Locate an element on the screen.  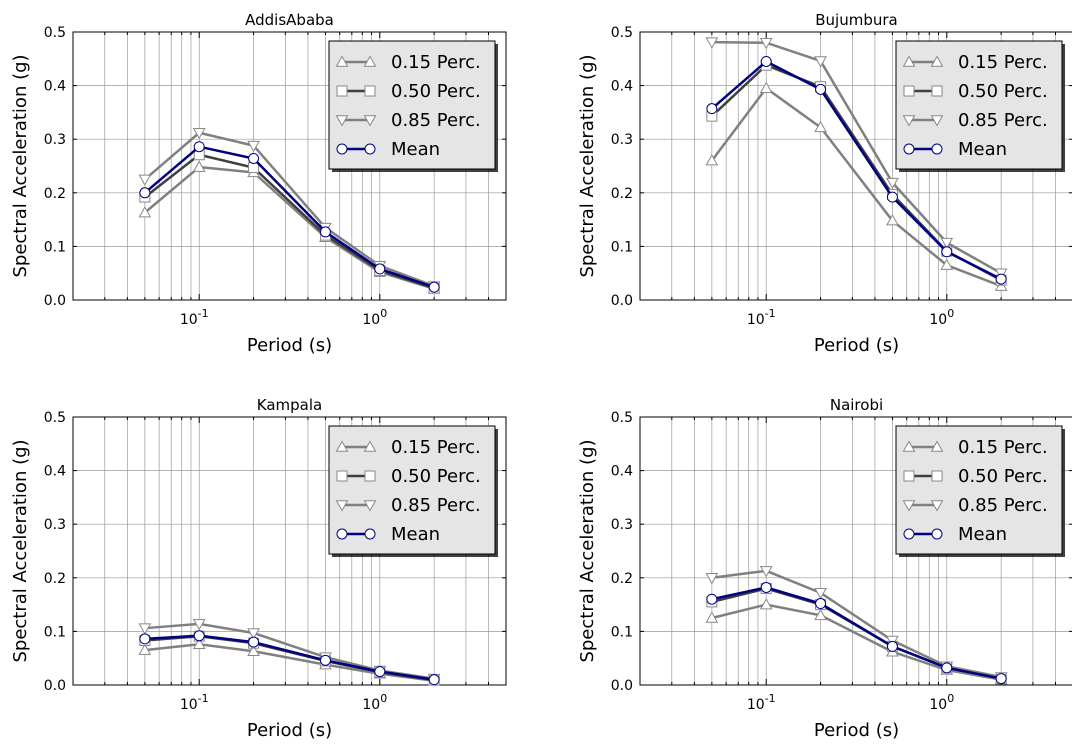
chart-title: Bujumbura is located at coordinates (856, 20).